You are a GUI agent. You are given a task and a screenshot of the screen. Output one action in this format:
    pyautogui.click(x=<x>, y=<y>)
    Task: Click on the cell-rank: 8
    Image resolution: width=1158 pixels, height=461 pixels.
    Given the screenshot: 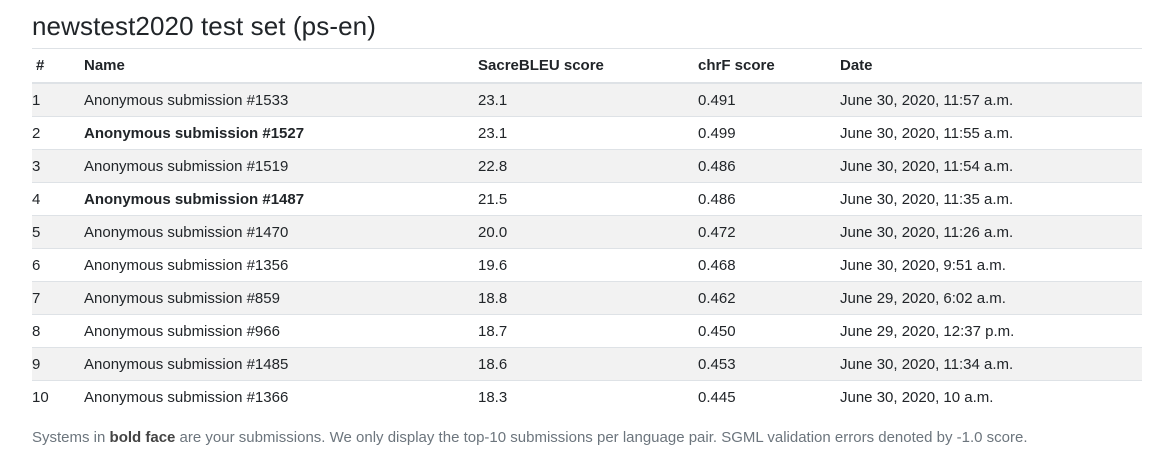 What is the action you would take?
    pyautogui.click(x=58, y=331)
    